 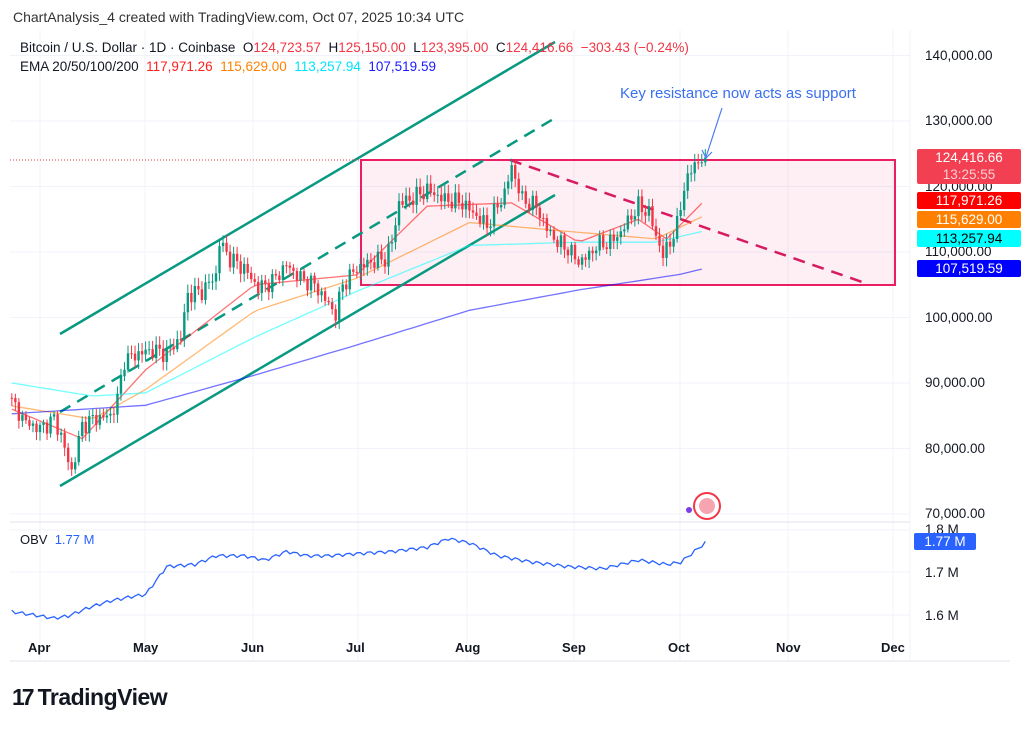 I want to click on countdown-label: 13:25:55, so click(x=969, y=174).